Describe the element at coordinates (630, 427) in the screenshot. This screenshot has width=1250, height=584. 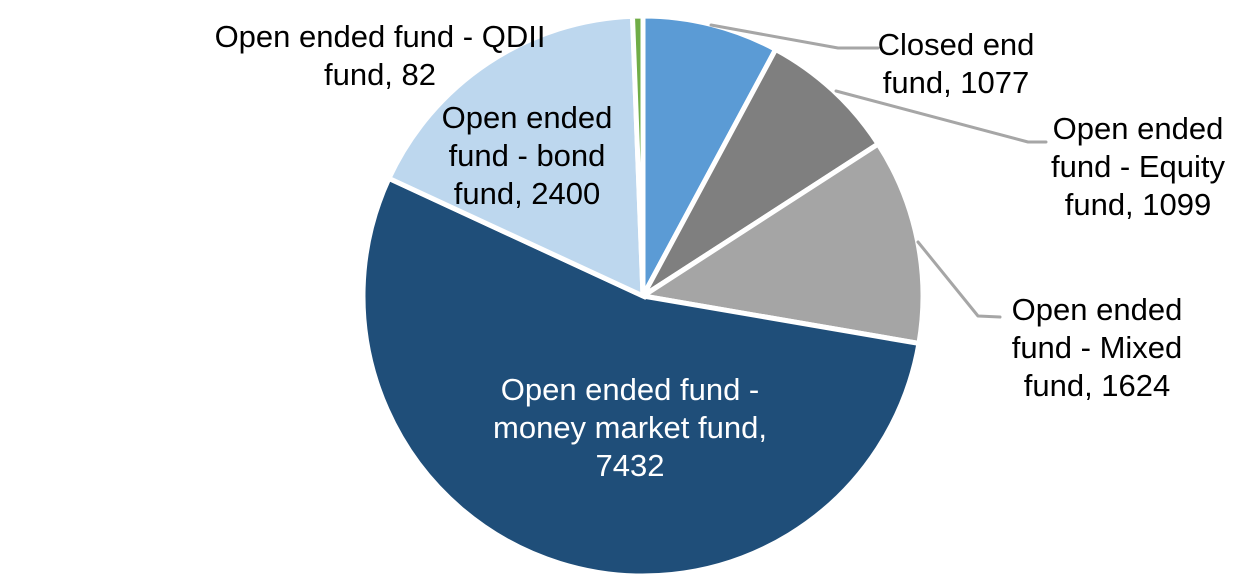
I see `data-label-money-market-fund: Open ended fund - money market fund, 7432` at that location.